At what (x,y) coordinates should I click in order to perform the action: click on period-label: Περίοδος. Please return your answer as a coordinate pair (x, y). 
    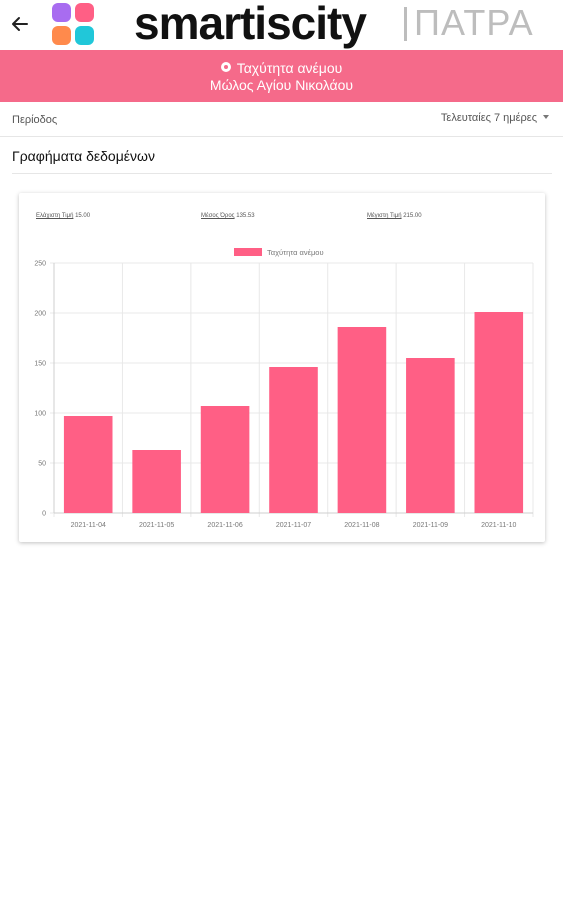
    Looking at the image, I should click on (35, 120).